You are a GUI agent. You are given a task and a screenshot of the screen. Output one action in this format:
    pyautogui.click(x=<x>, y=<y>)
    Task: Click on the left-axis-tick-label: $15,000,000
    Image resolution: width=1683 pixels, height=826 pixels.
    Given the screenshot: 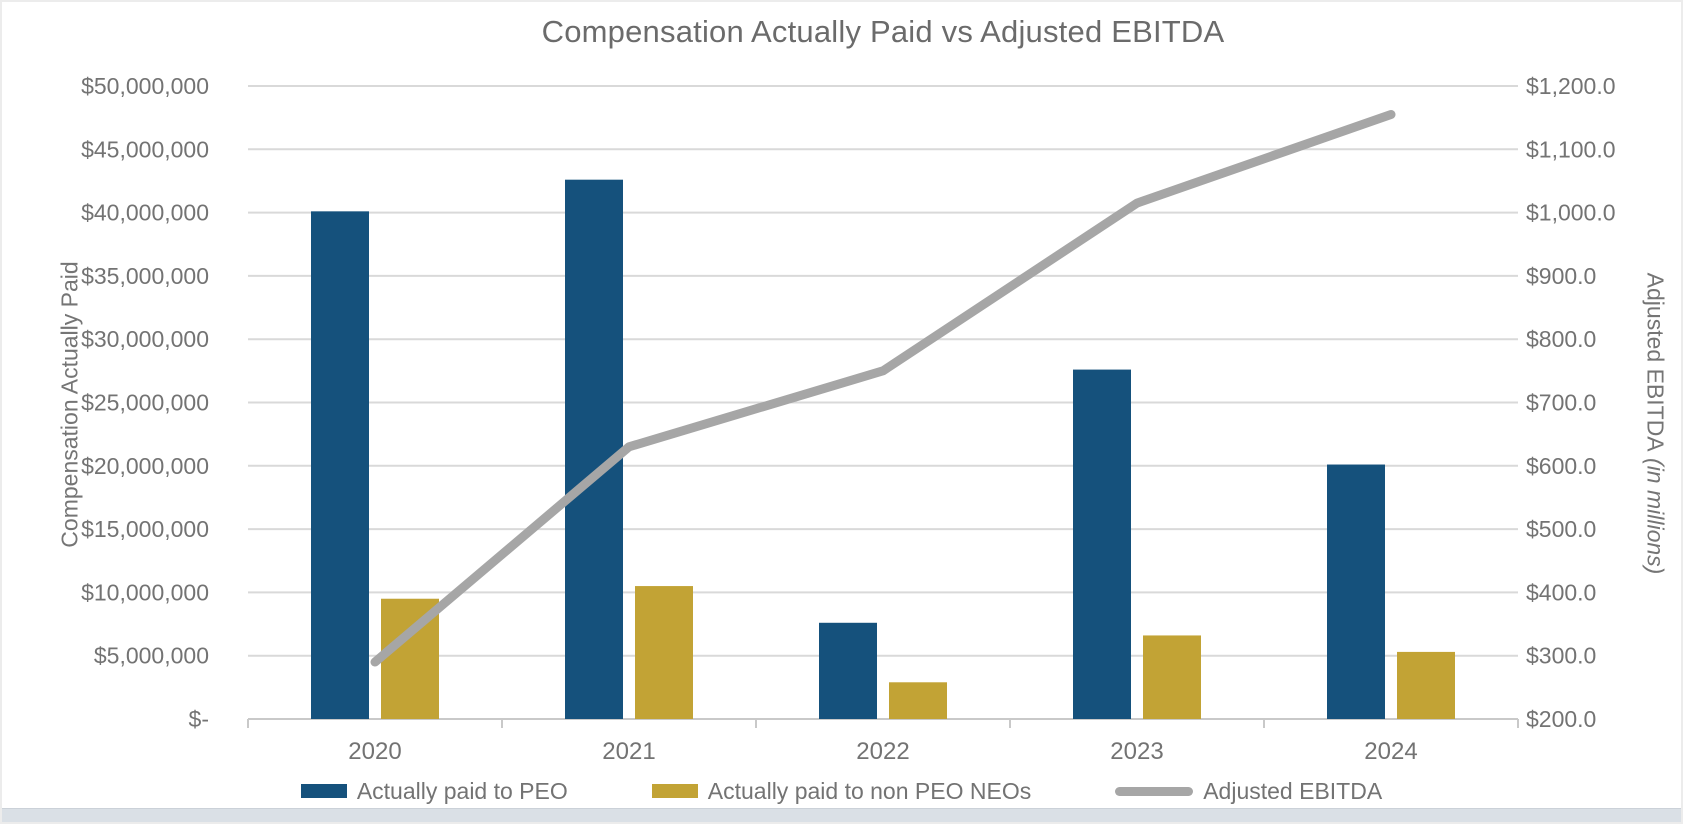 What is the action you would take?
    pyautogui.click(x=145, y=529)
    